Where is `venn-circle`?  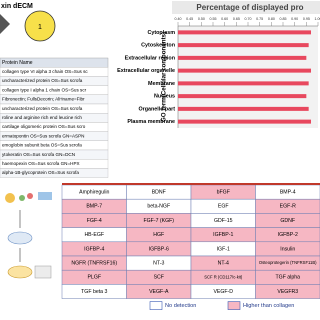
venn-circle is located at coordinates (40, 26).